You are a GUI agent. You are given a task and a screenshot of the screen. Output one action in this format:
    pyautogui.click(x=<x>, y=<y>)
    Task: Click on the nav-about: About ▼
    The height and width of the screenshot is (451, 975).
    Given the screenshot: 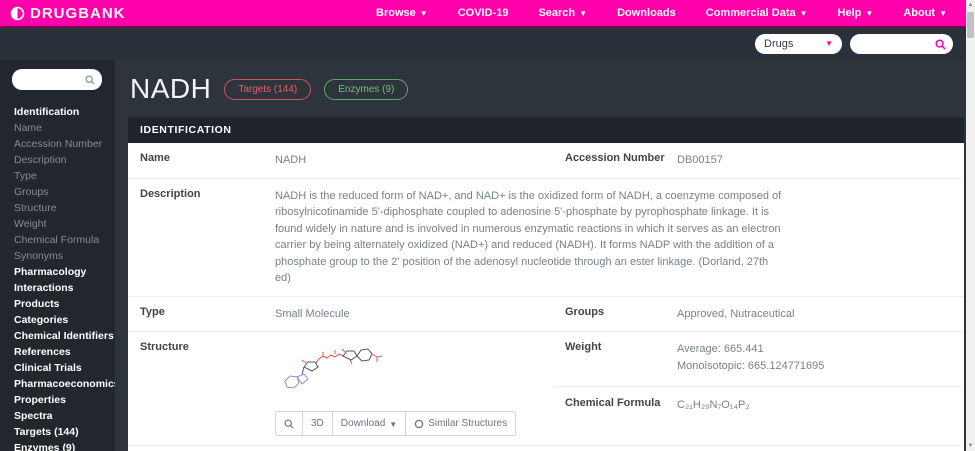 What is the action you would take?
    pyautogui.click(x=925, y=13)
    